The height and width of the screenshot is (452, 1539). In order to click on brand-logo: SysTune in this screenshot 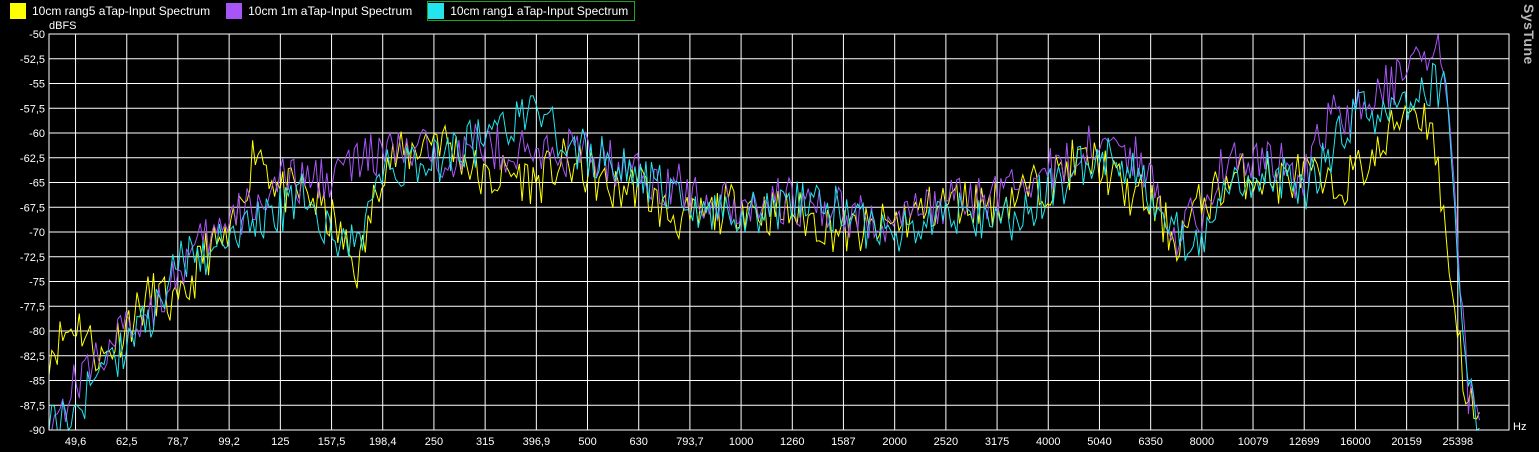, I will do `click(1529, 34)`.